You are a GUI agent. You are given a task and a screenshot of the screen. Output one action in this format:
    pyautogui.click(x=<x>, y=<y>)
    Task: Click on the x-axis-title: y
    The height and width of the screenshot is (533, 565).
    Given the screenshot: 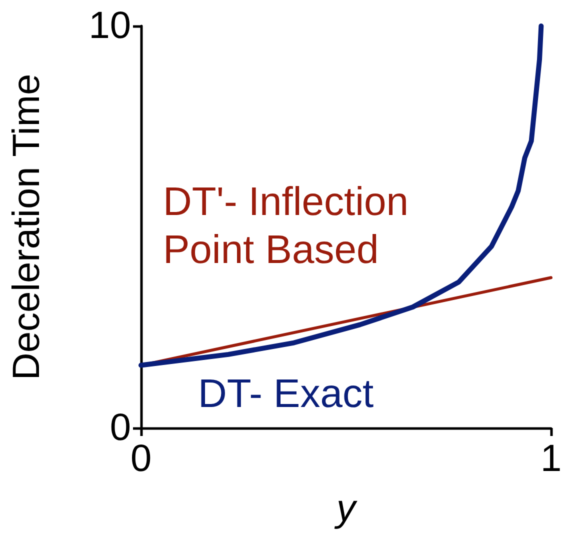 What is the action you would take?
    pyautogui.click(x=346, y=509)
    